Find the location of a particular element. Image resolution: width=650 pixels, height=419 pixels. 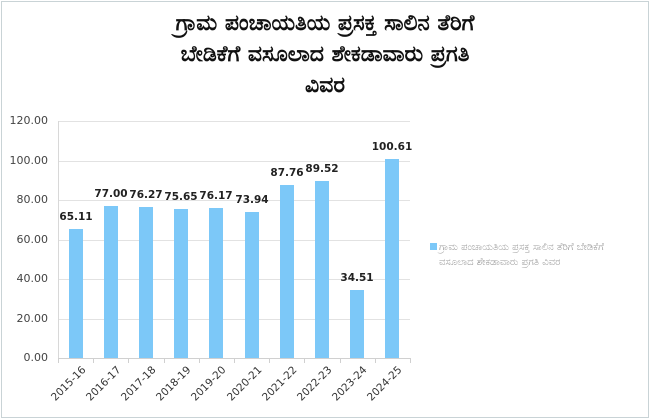

data-label: 75.65 is located at coordinates (181, 197).